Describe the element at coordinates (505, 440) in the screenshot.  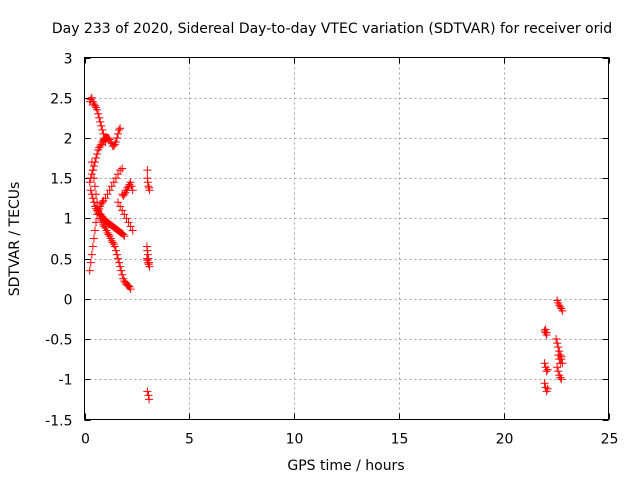
I see `x-tick-label: 20` at that location.